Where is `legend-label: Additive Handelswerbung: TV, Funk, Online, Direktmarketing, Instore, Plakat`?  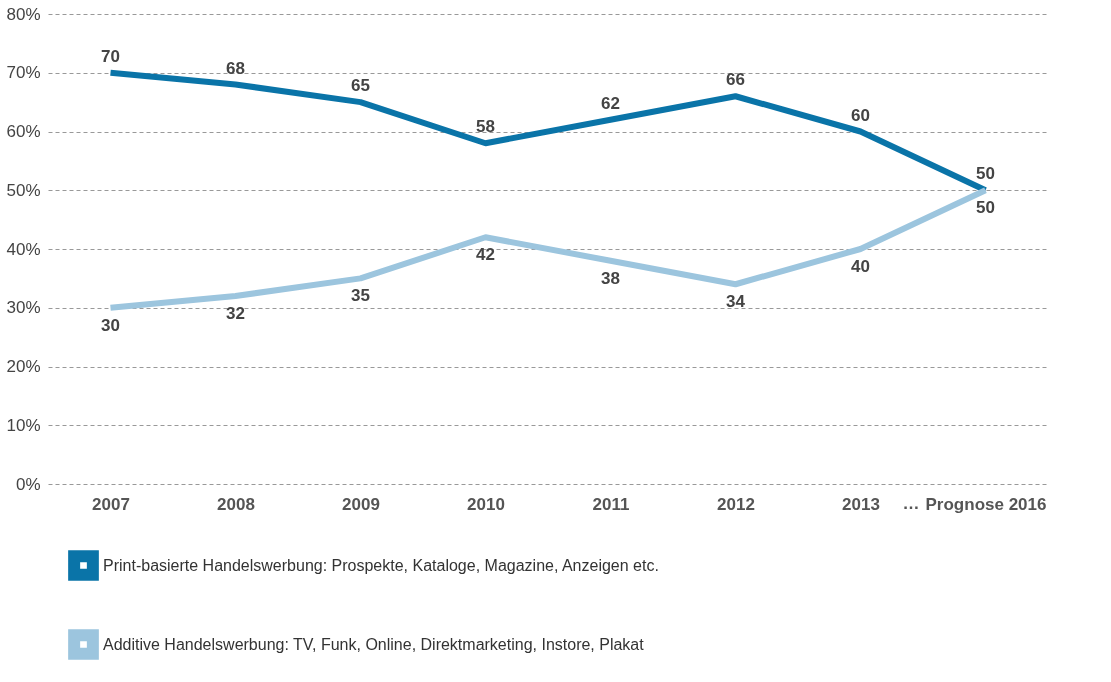
legend-label: Additive Handelswerbung: TV, Funk, Online, Direktmarketing, Instore, Plakat is located at coordinates (374, 644).